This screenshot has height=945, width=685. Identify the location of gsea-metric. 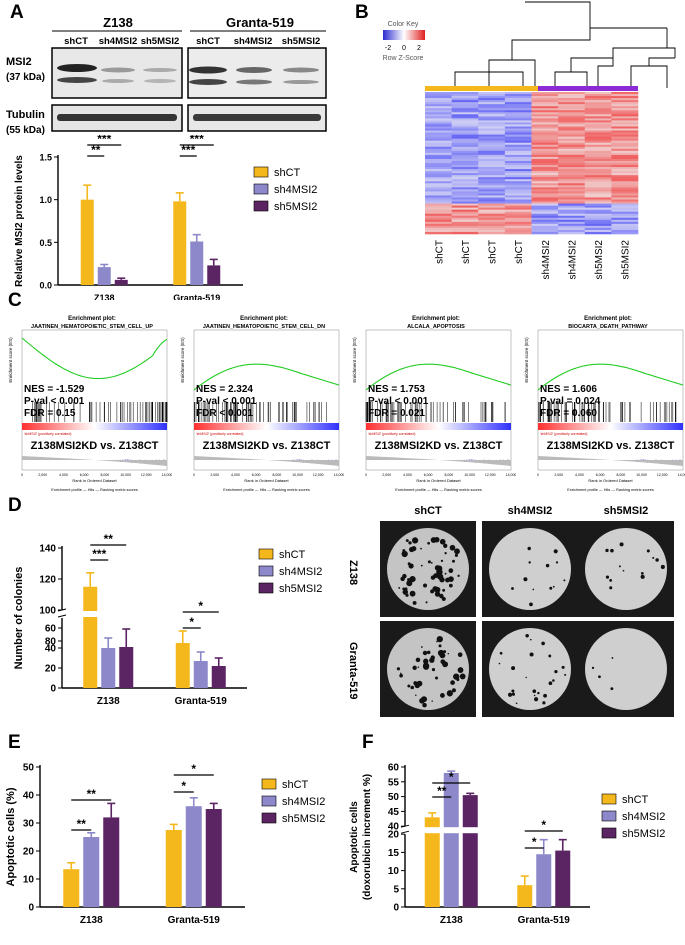
(266, 461).